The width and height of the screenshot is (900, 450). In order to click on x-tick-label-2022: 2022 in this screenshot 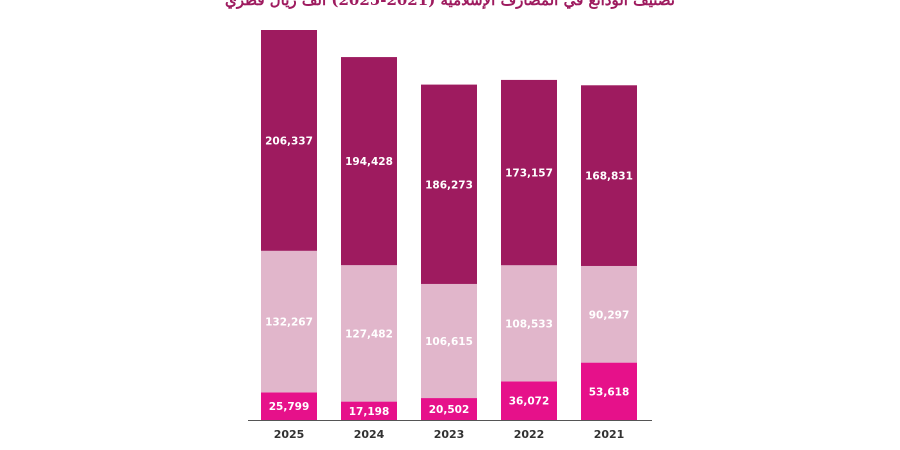, I will do `click(529, 434)`.